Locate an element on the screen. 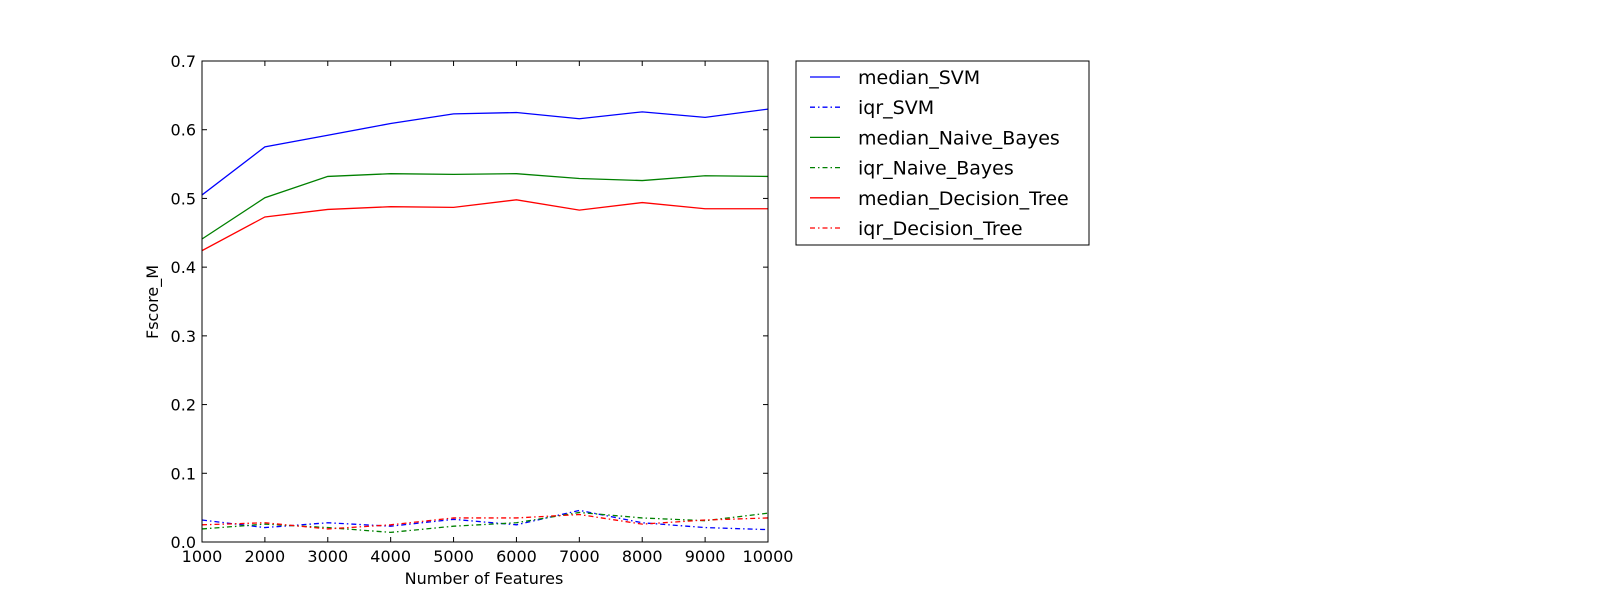  series-line-iqr-svm is located at coordinates (485, 520).